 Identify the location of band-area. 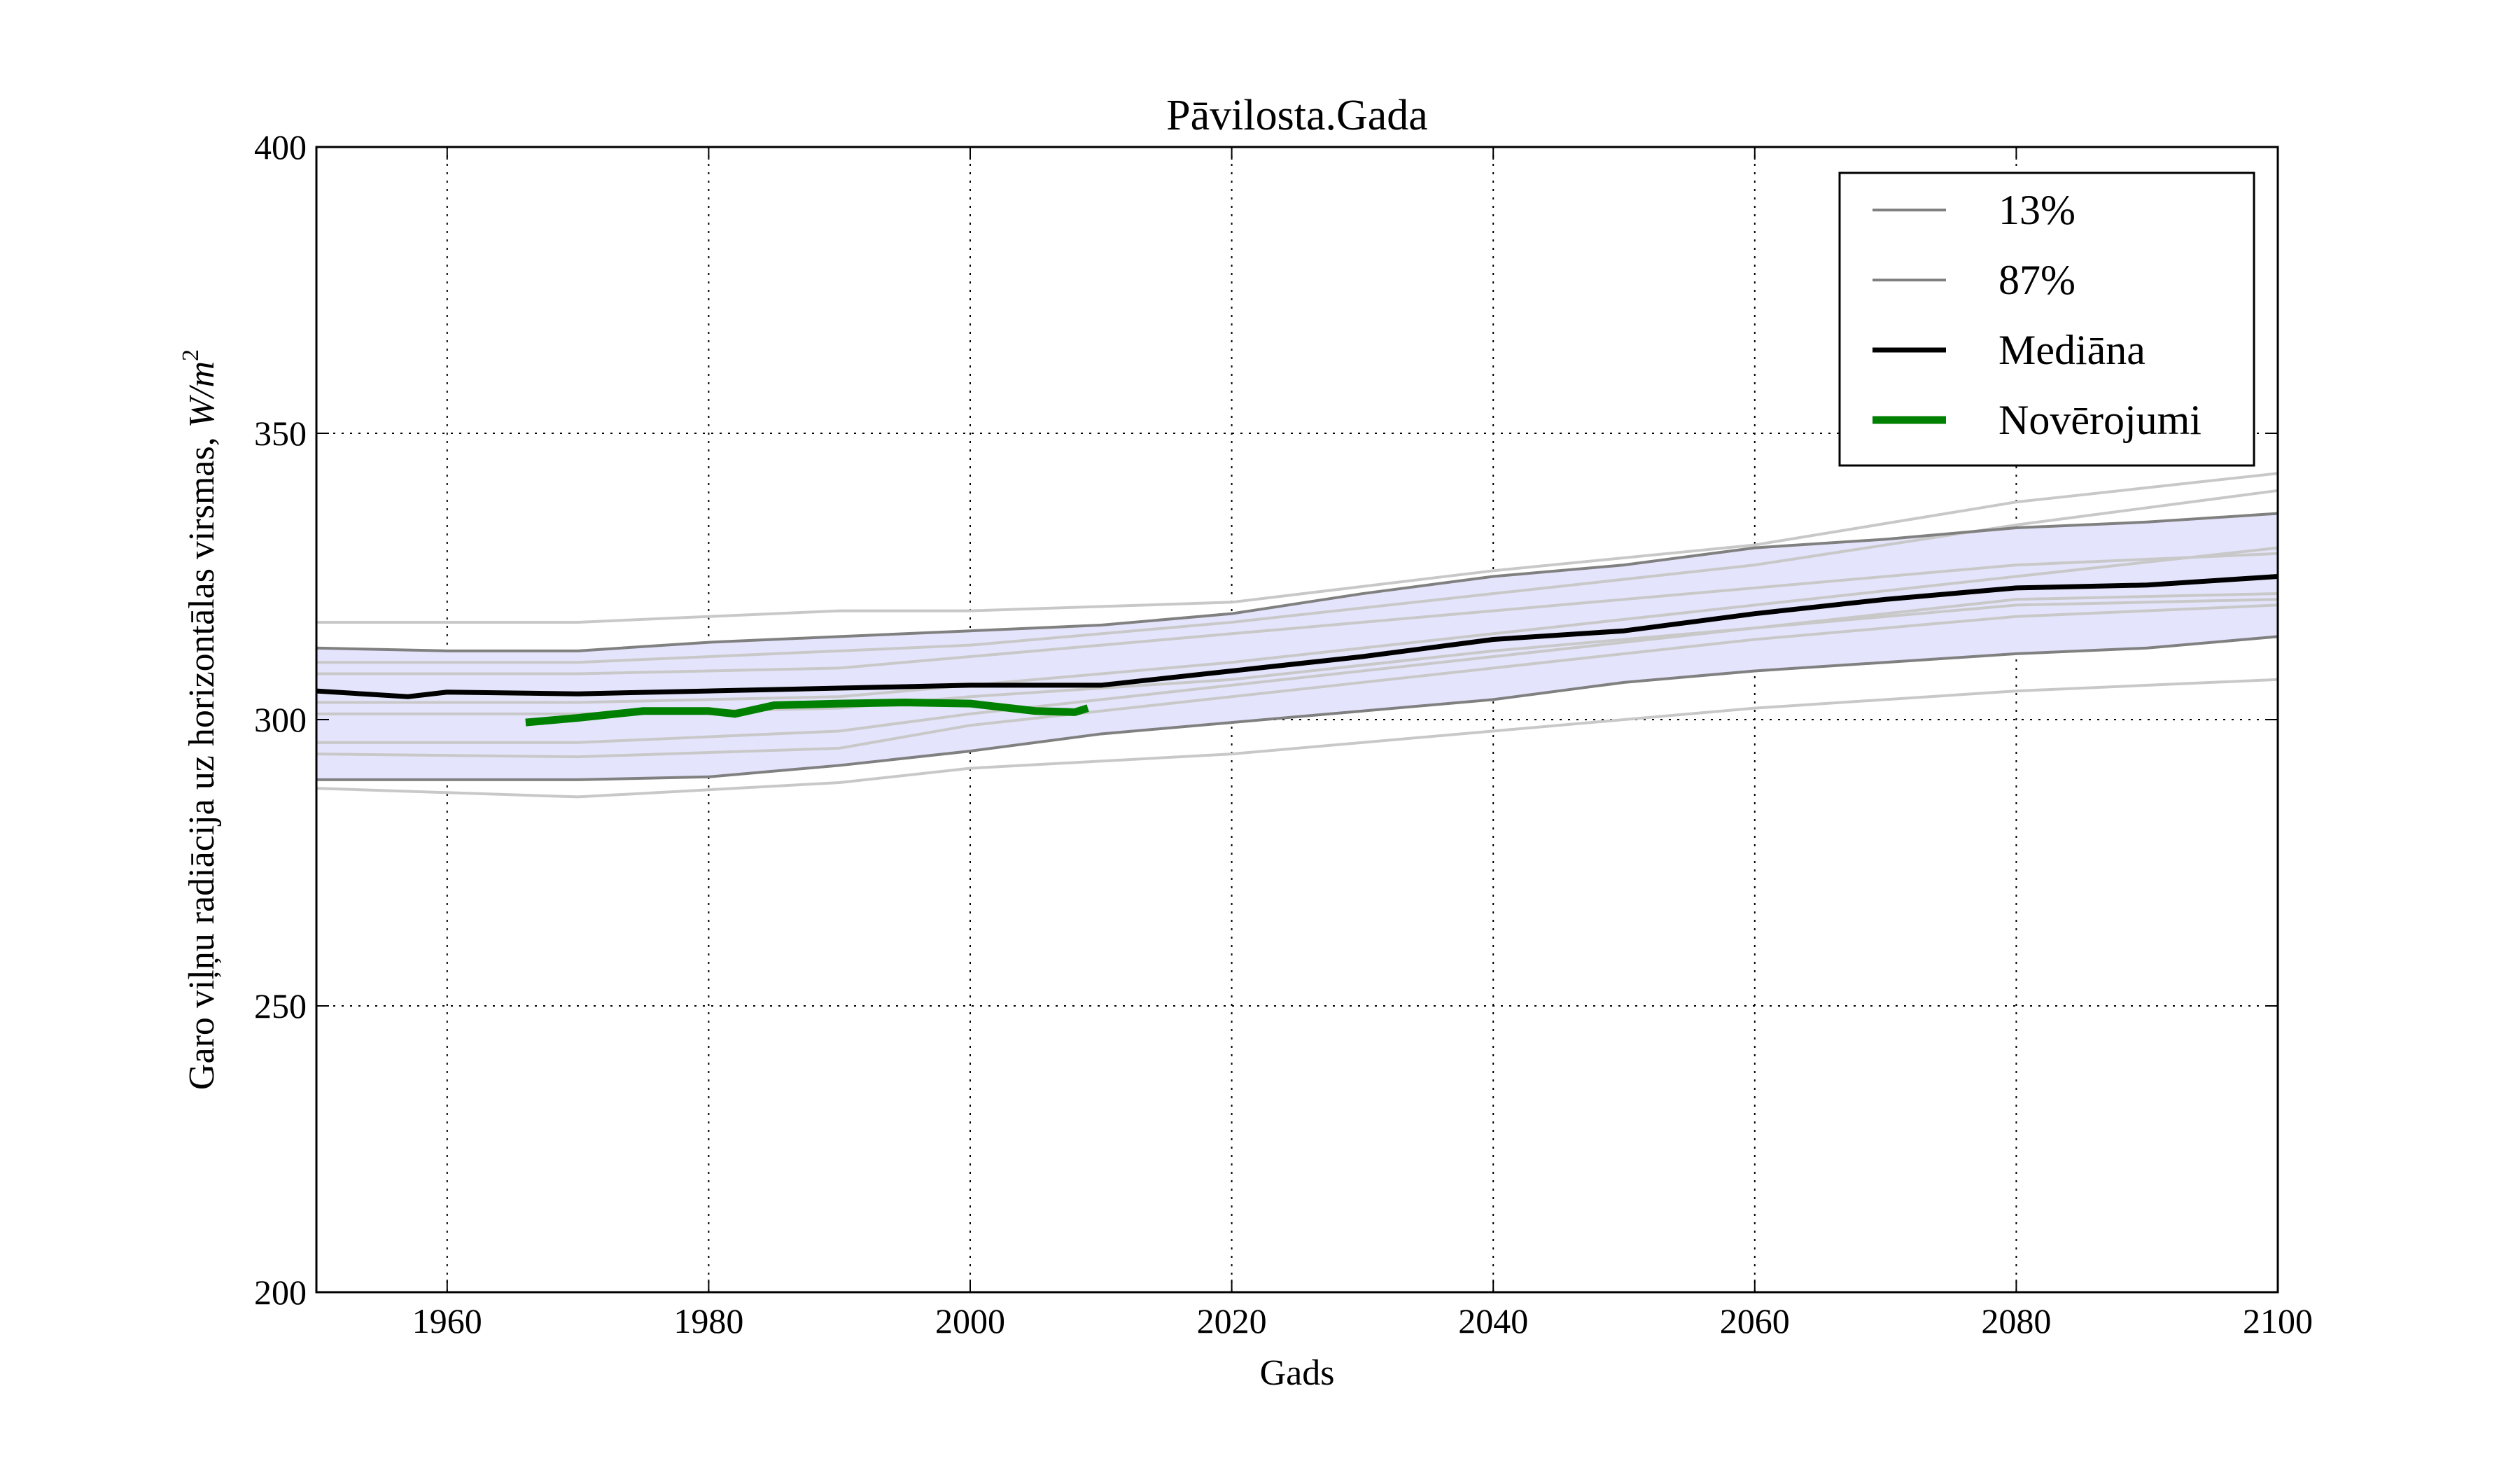
(1297, 646).